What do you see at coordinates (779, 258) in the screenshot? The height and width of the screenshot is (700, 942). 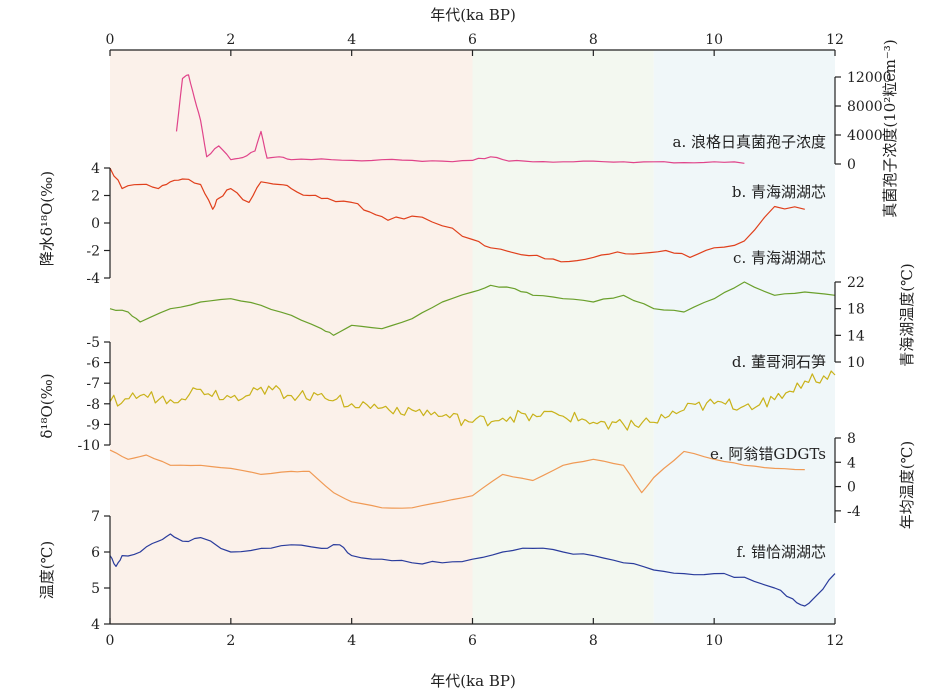 I see `panel-label-c: c. 青海湖湖芯` at bounding box center [779, 258].